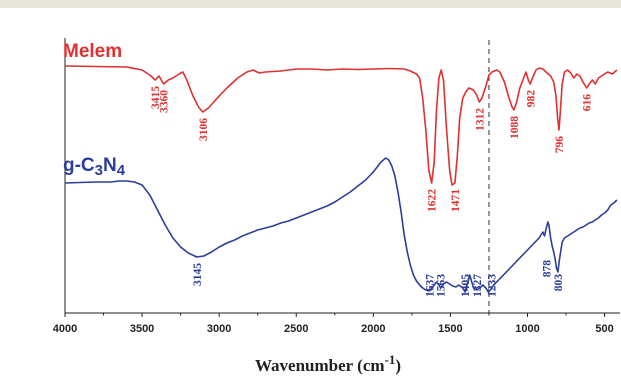 This screenshot has width=621, height=381. I want to click on peak-label-gc3n4-1563: 1563, so click(442, 285).